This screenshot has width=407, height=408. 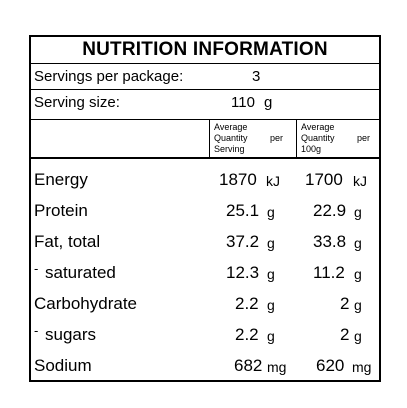 I want to click on carbohydrate-per-serving: 2.2, so click(x=247, y=303).